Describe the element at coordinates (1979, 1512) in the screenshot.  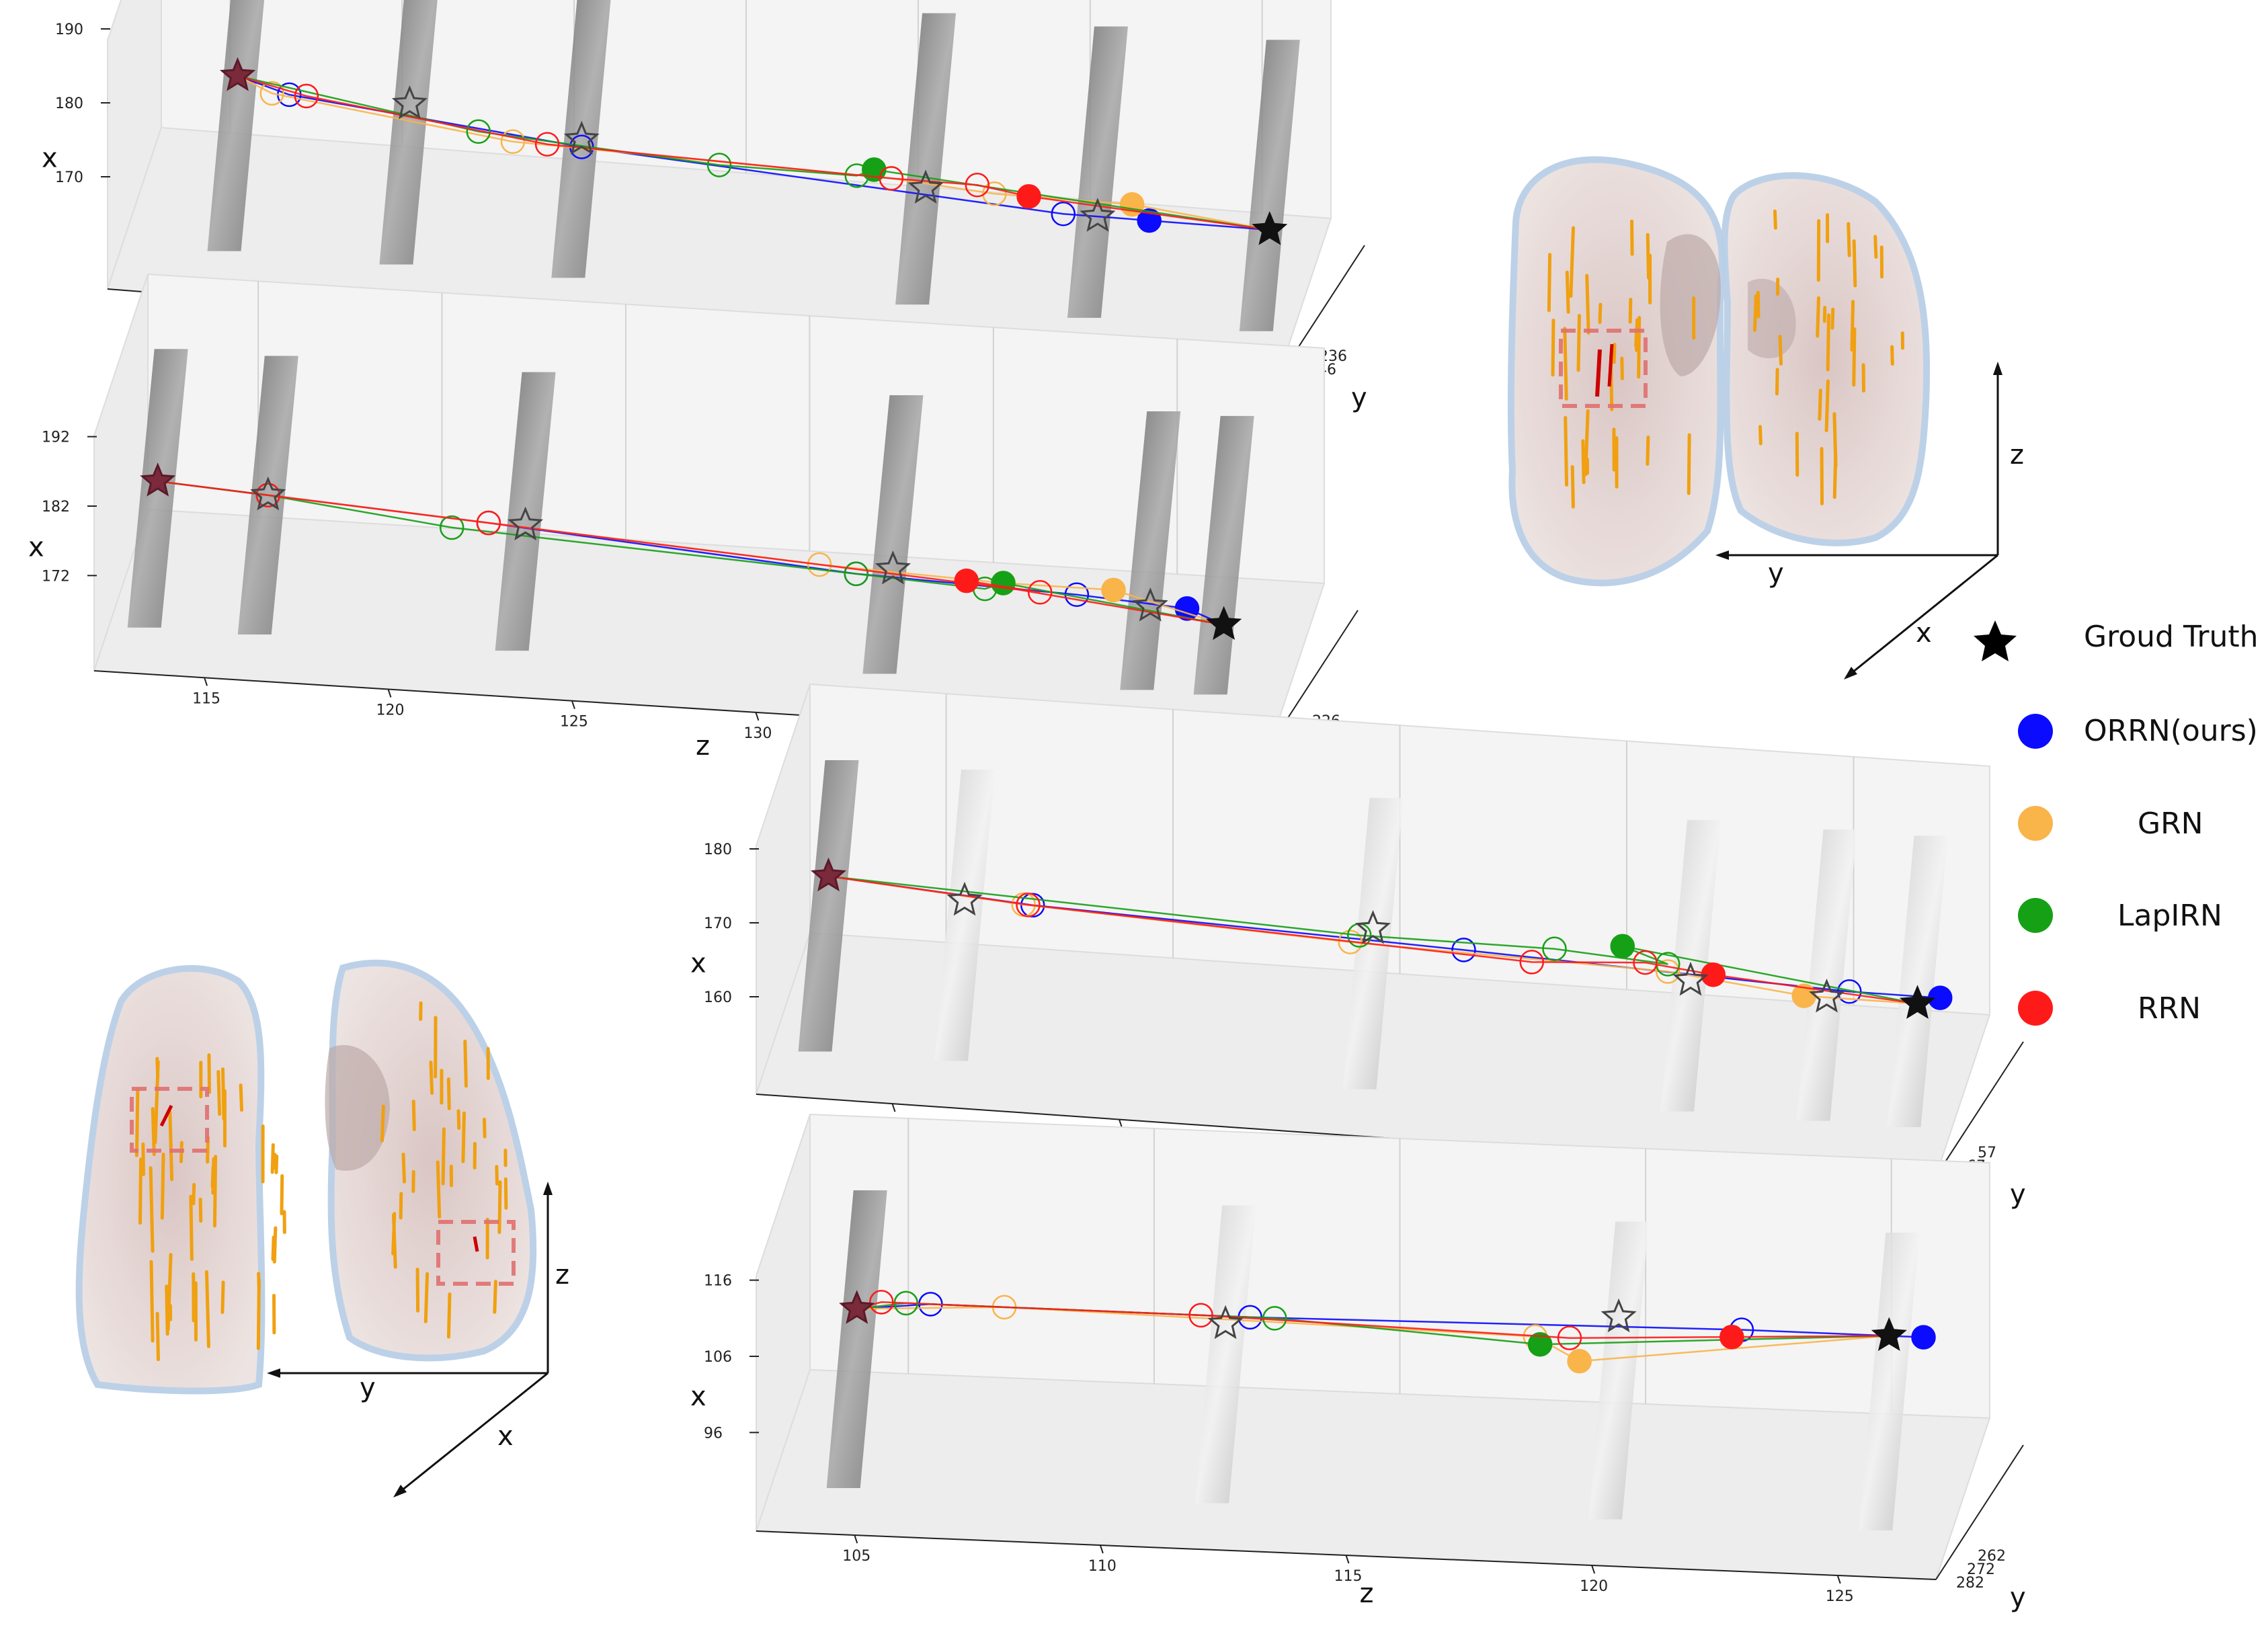
I see `y-axis-line` at that location.